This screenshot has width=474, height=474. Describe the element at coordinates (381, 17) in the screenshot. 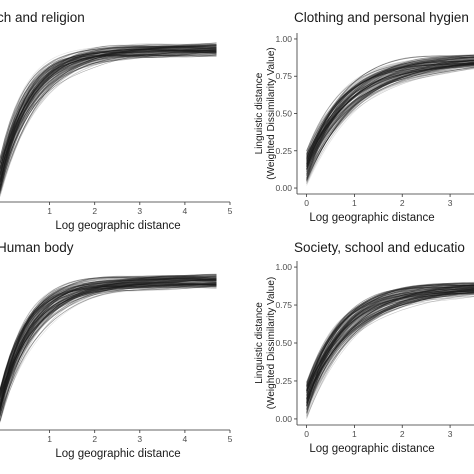

I see `panel-title: Clothing and personal hygien` at that location.